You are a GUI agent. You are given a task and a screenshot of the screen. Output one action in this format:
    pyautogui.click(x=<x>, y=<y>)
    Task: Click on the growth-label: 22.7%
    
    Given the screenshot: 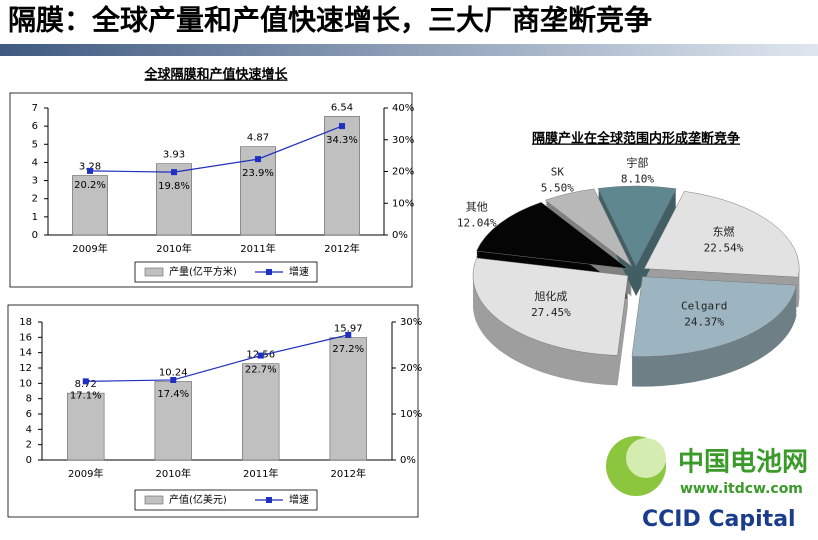 What is the action you would take?
    pyautogui.click(x=261, y=370)
    